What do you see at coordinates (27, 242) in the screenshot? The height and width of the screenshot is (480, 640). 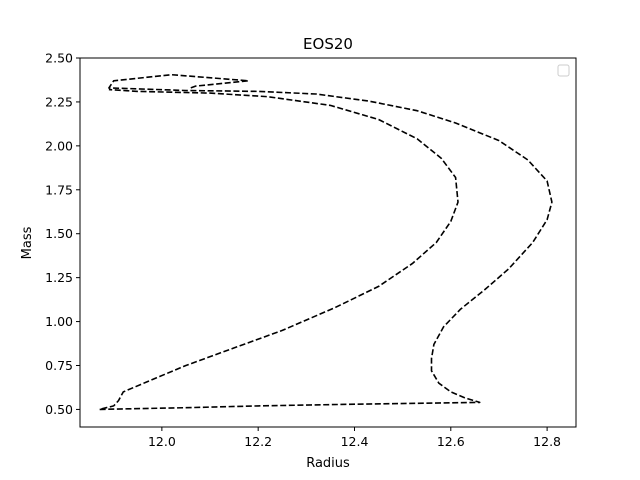 I see `y-axis-label: Mass` at bounding box center [27, 242].